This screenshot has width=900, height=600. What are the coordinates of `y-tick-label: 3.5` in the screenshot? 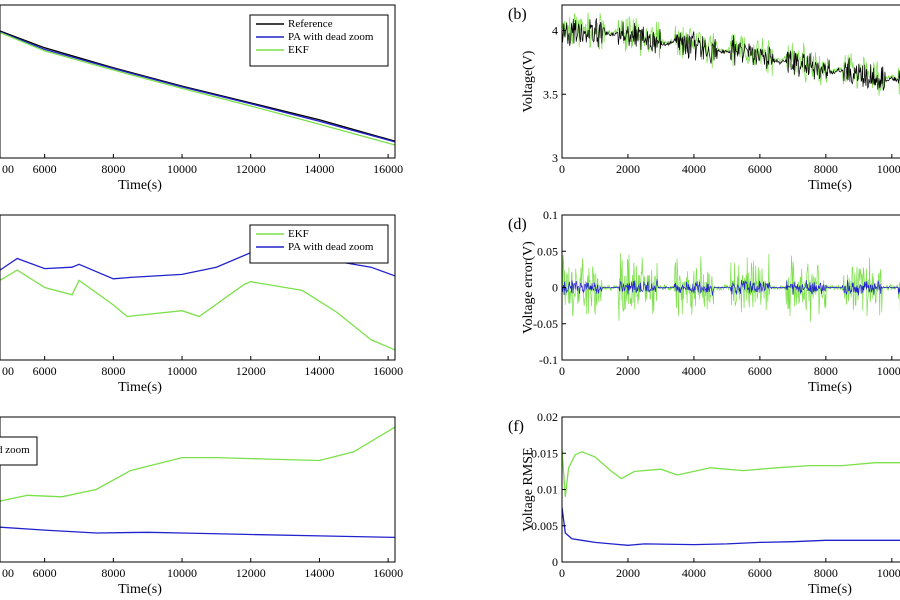 It's located at (550, 94).